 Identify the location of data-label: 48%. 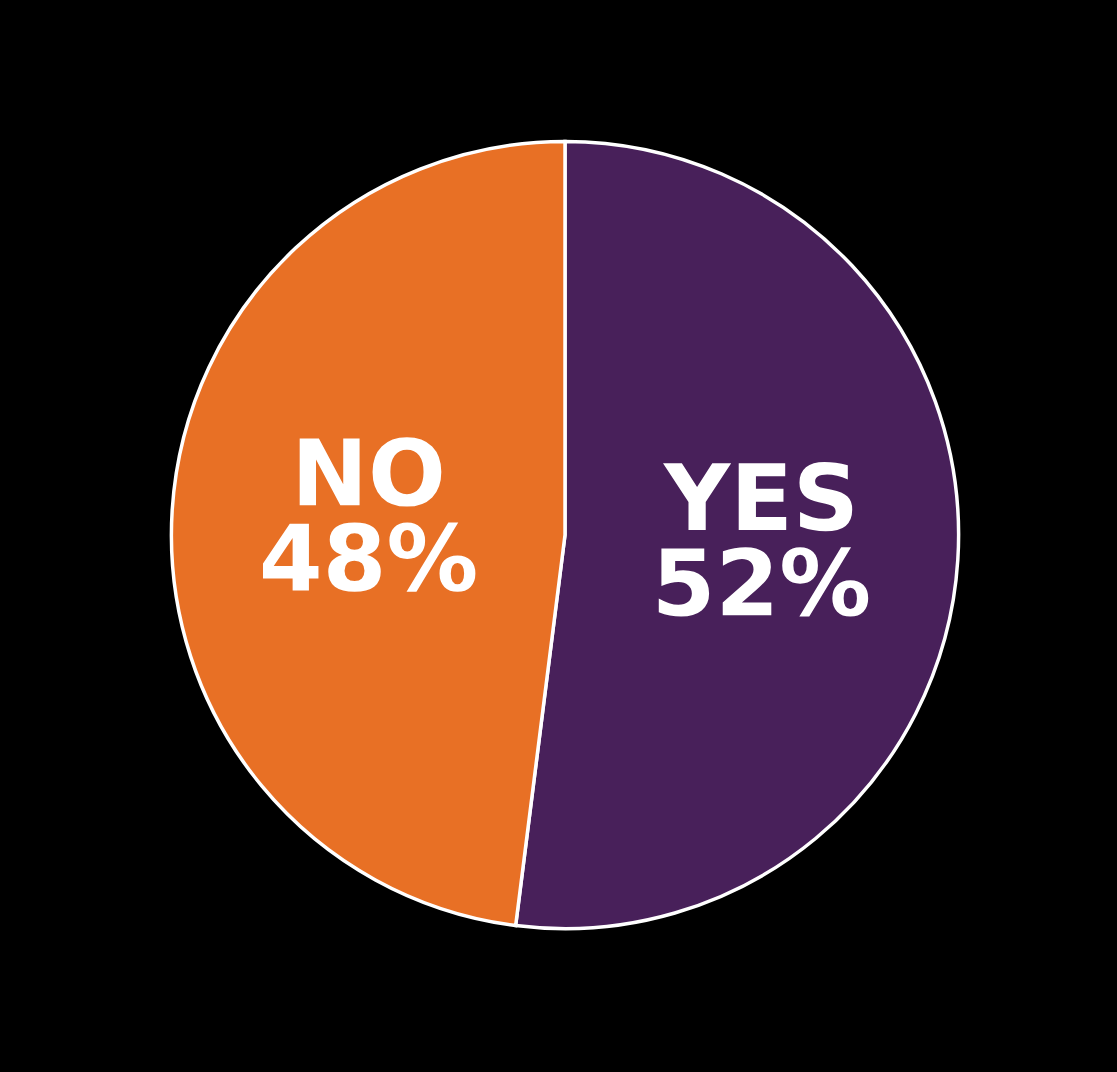
(369, 557).